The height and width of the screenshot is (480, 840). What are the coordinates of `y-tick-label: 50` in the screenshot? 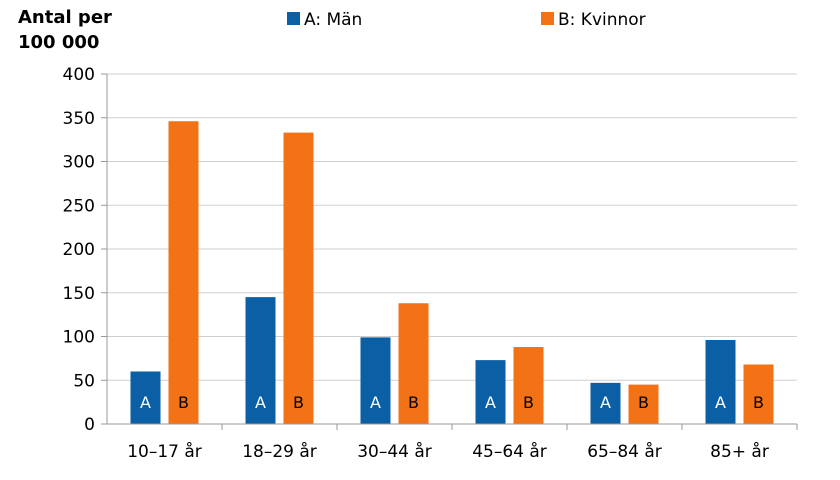 It's located at (84, 381).